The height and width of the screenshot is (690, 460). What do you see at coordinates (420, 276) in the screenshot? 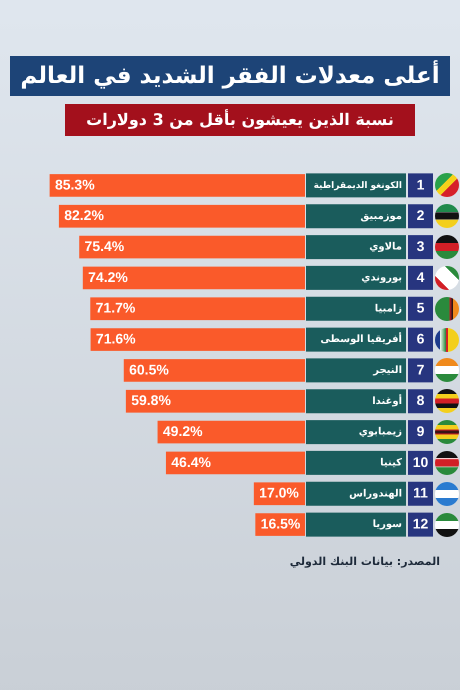
I see `text: 4` at bounding box center [420, 276].